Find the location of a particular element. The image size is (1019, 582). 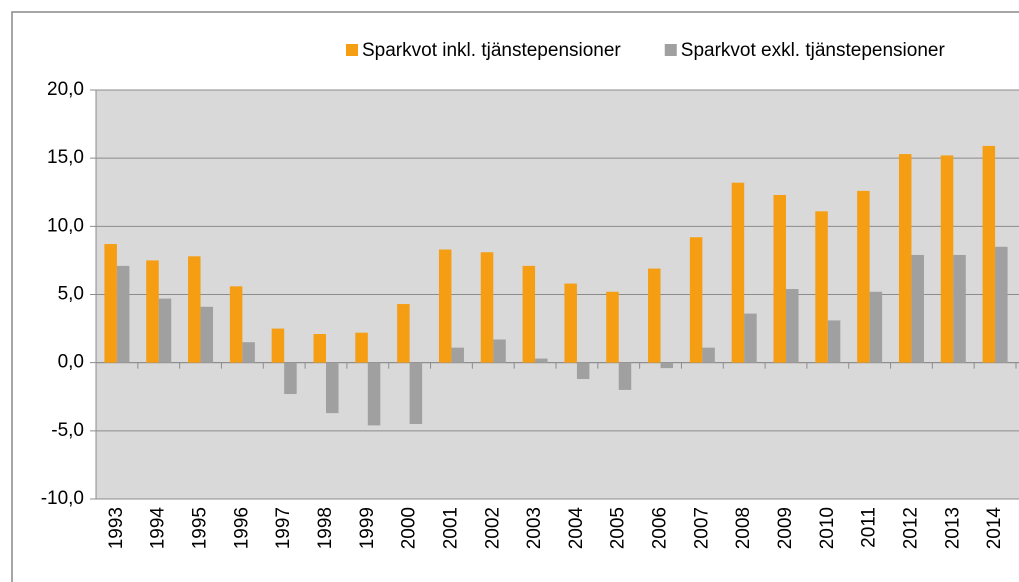

x-tick-label: 2013 is located at coordinates (952, 528).